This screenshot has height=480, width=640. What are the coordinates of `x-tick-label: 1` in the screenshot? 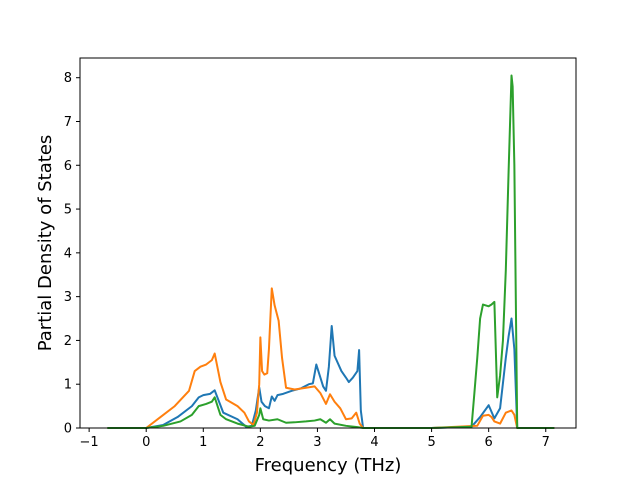 It's located at (203, 442).